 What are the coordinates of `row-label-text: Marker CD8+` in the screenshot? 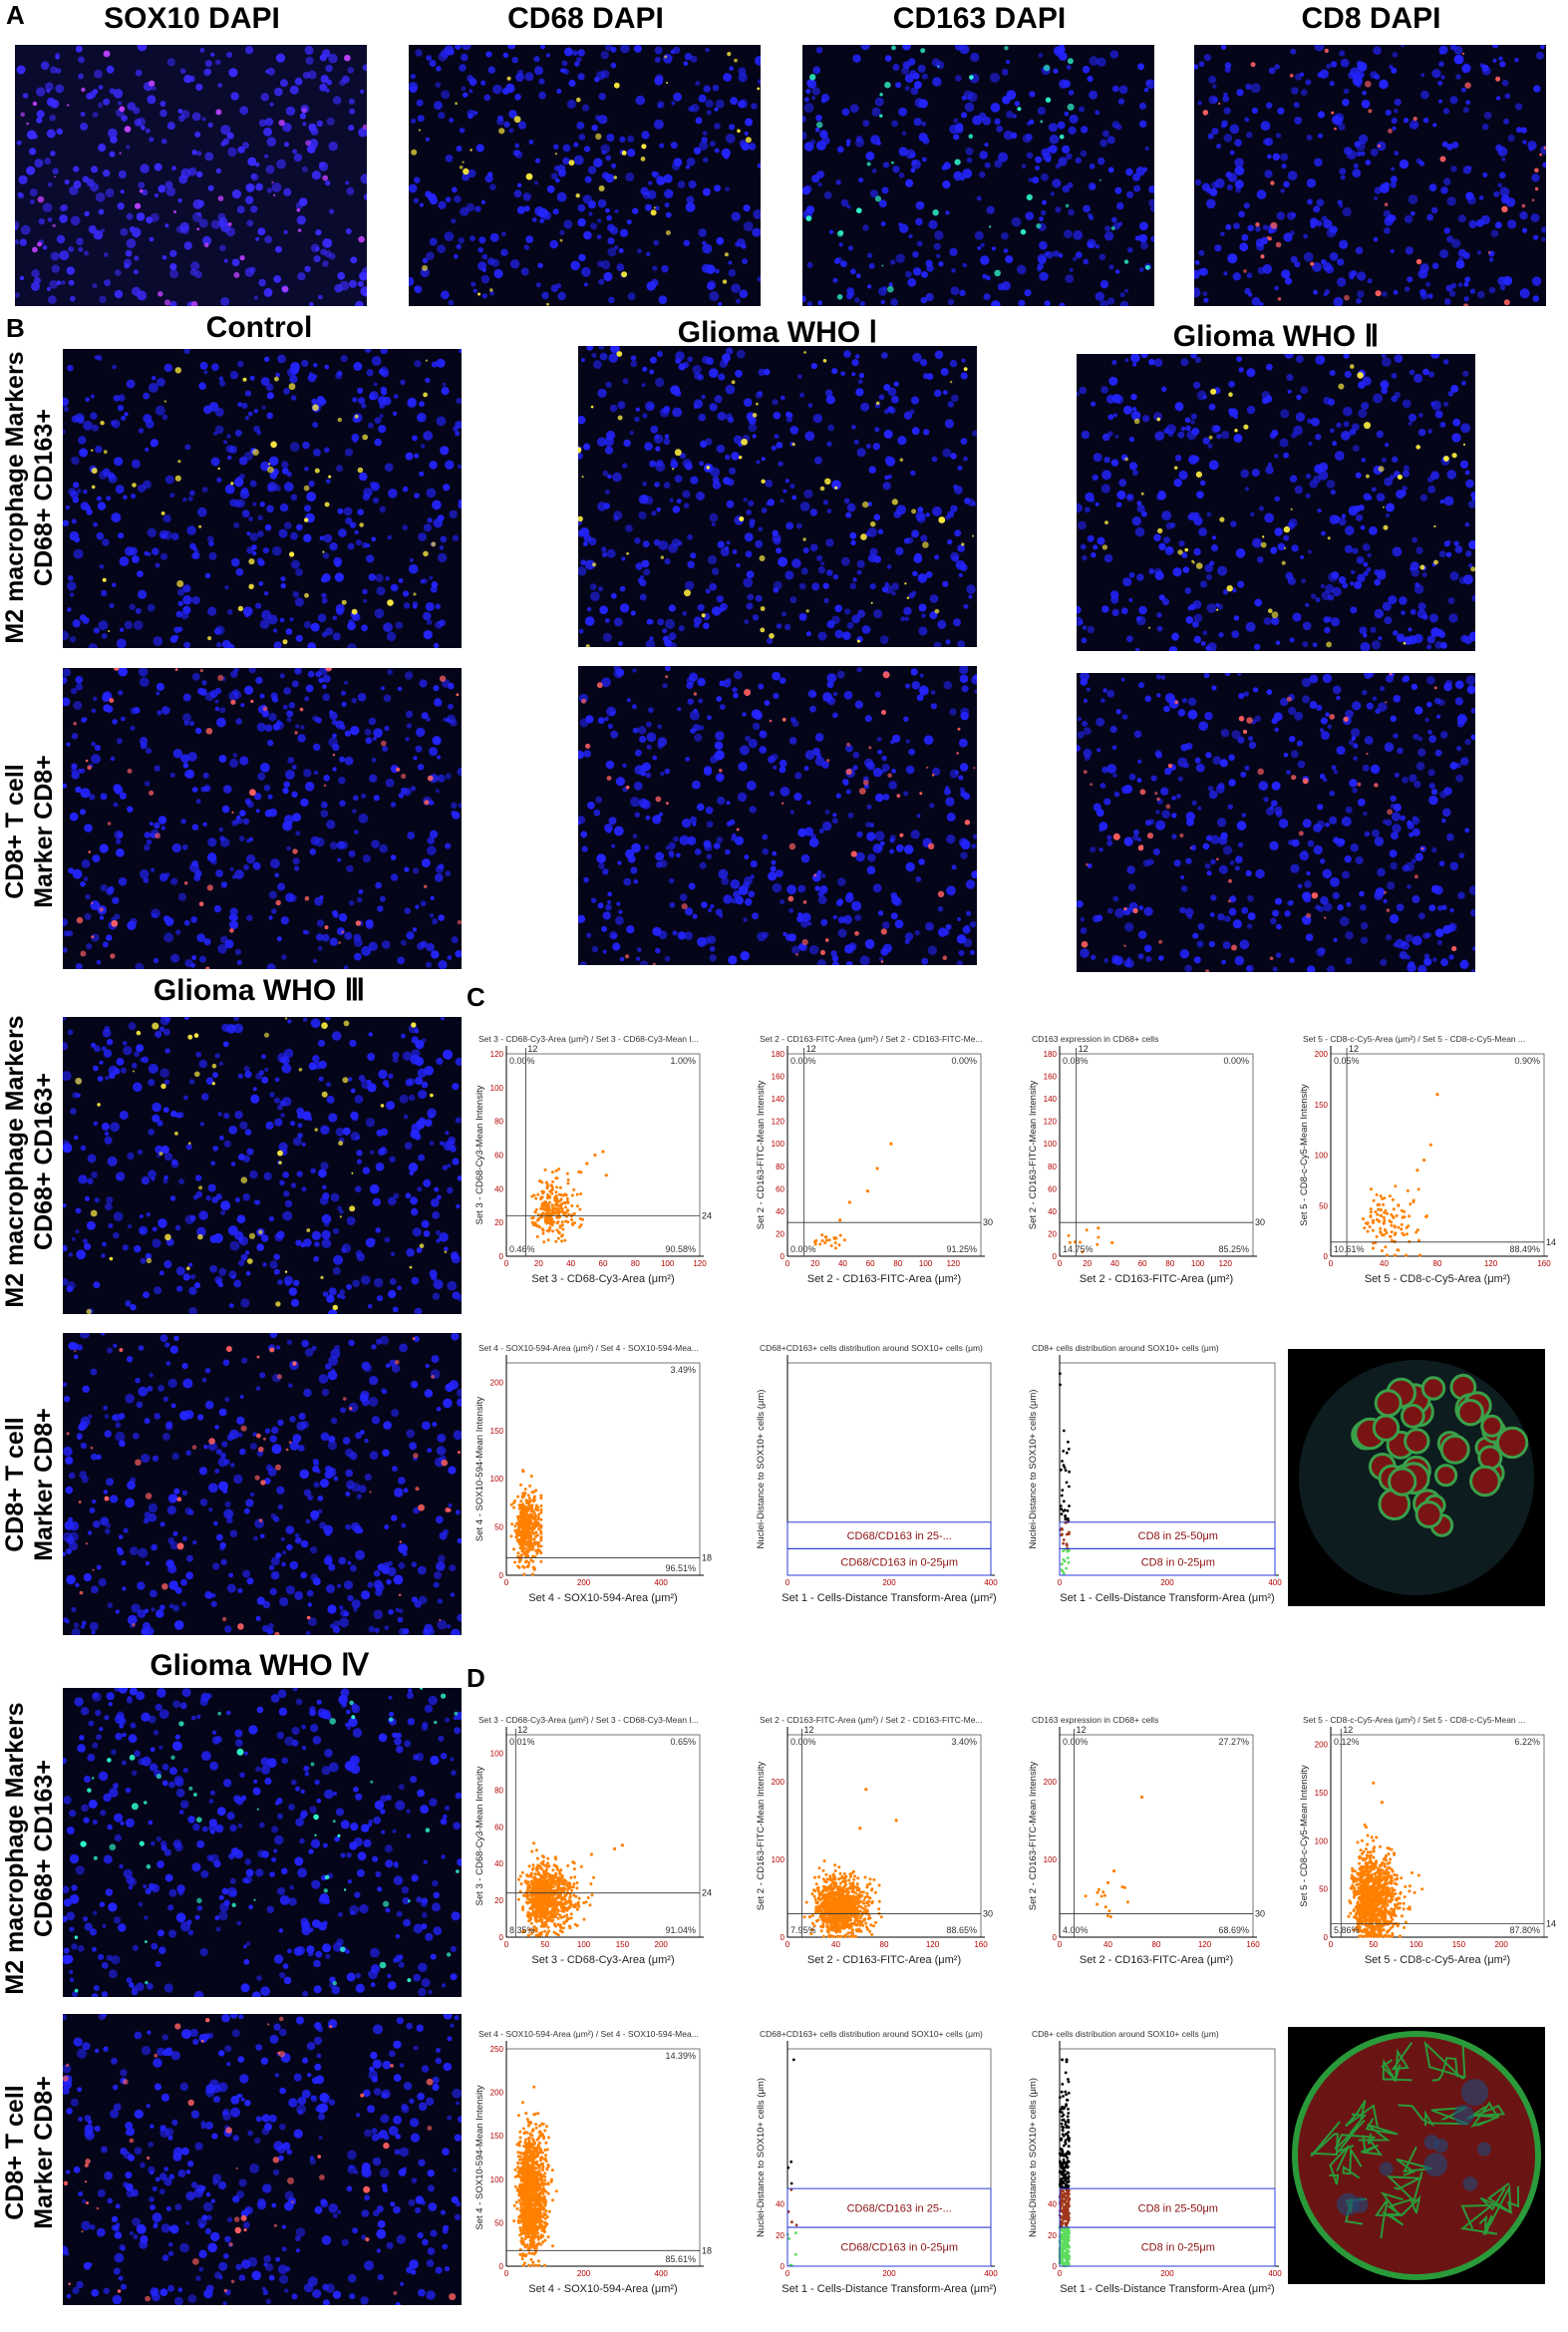 It's located at (44, 2152).